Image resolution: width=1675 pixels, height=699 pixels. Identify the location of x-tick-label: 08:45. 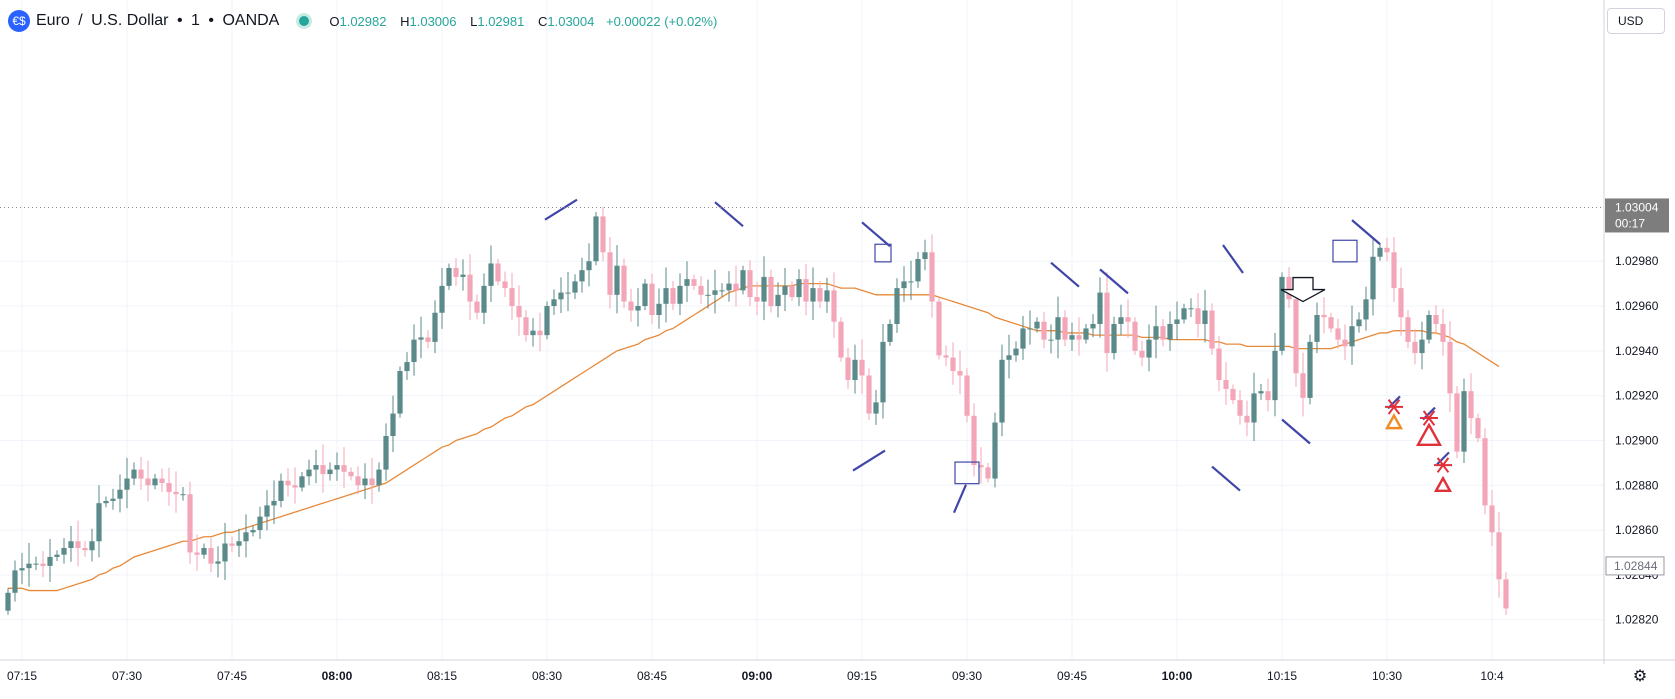
(652, 676).